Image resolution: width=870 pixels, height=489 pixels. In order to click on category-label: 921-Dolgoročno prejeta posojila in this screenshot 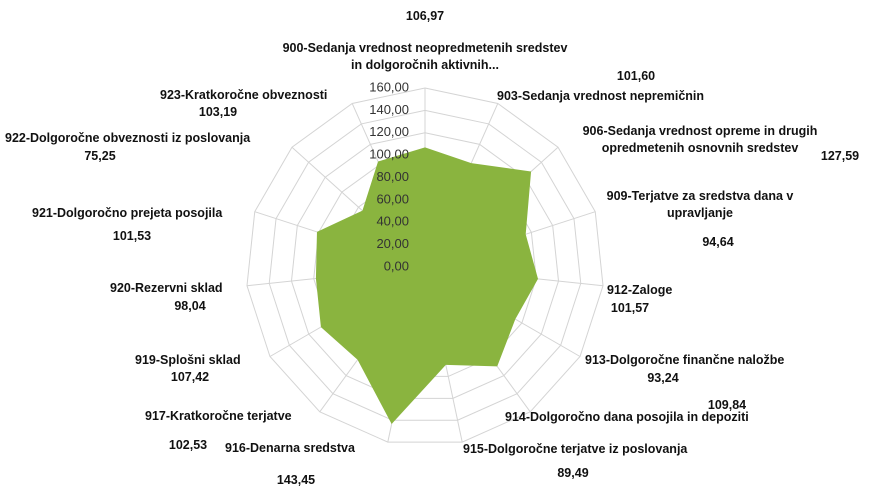, I will do `click(127, 213)`.